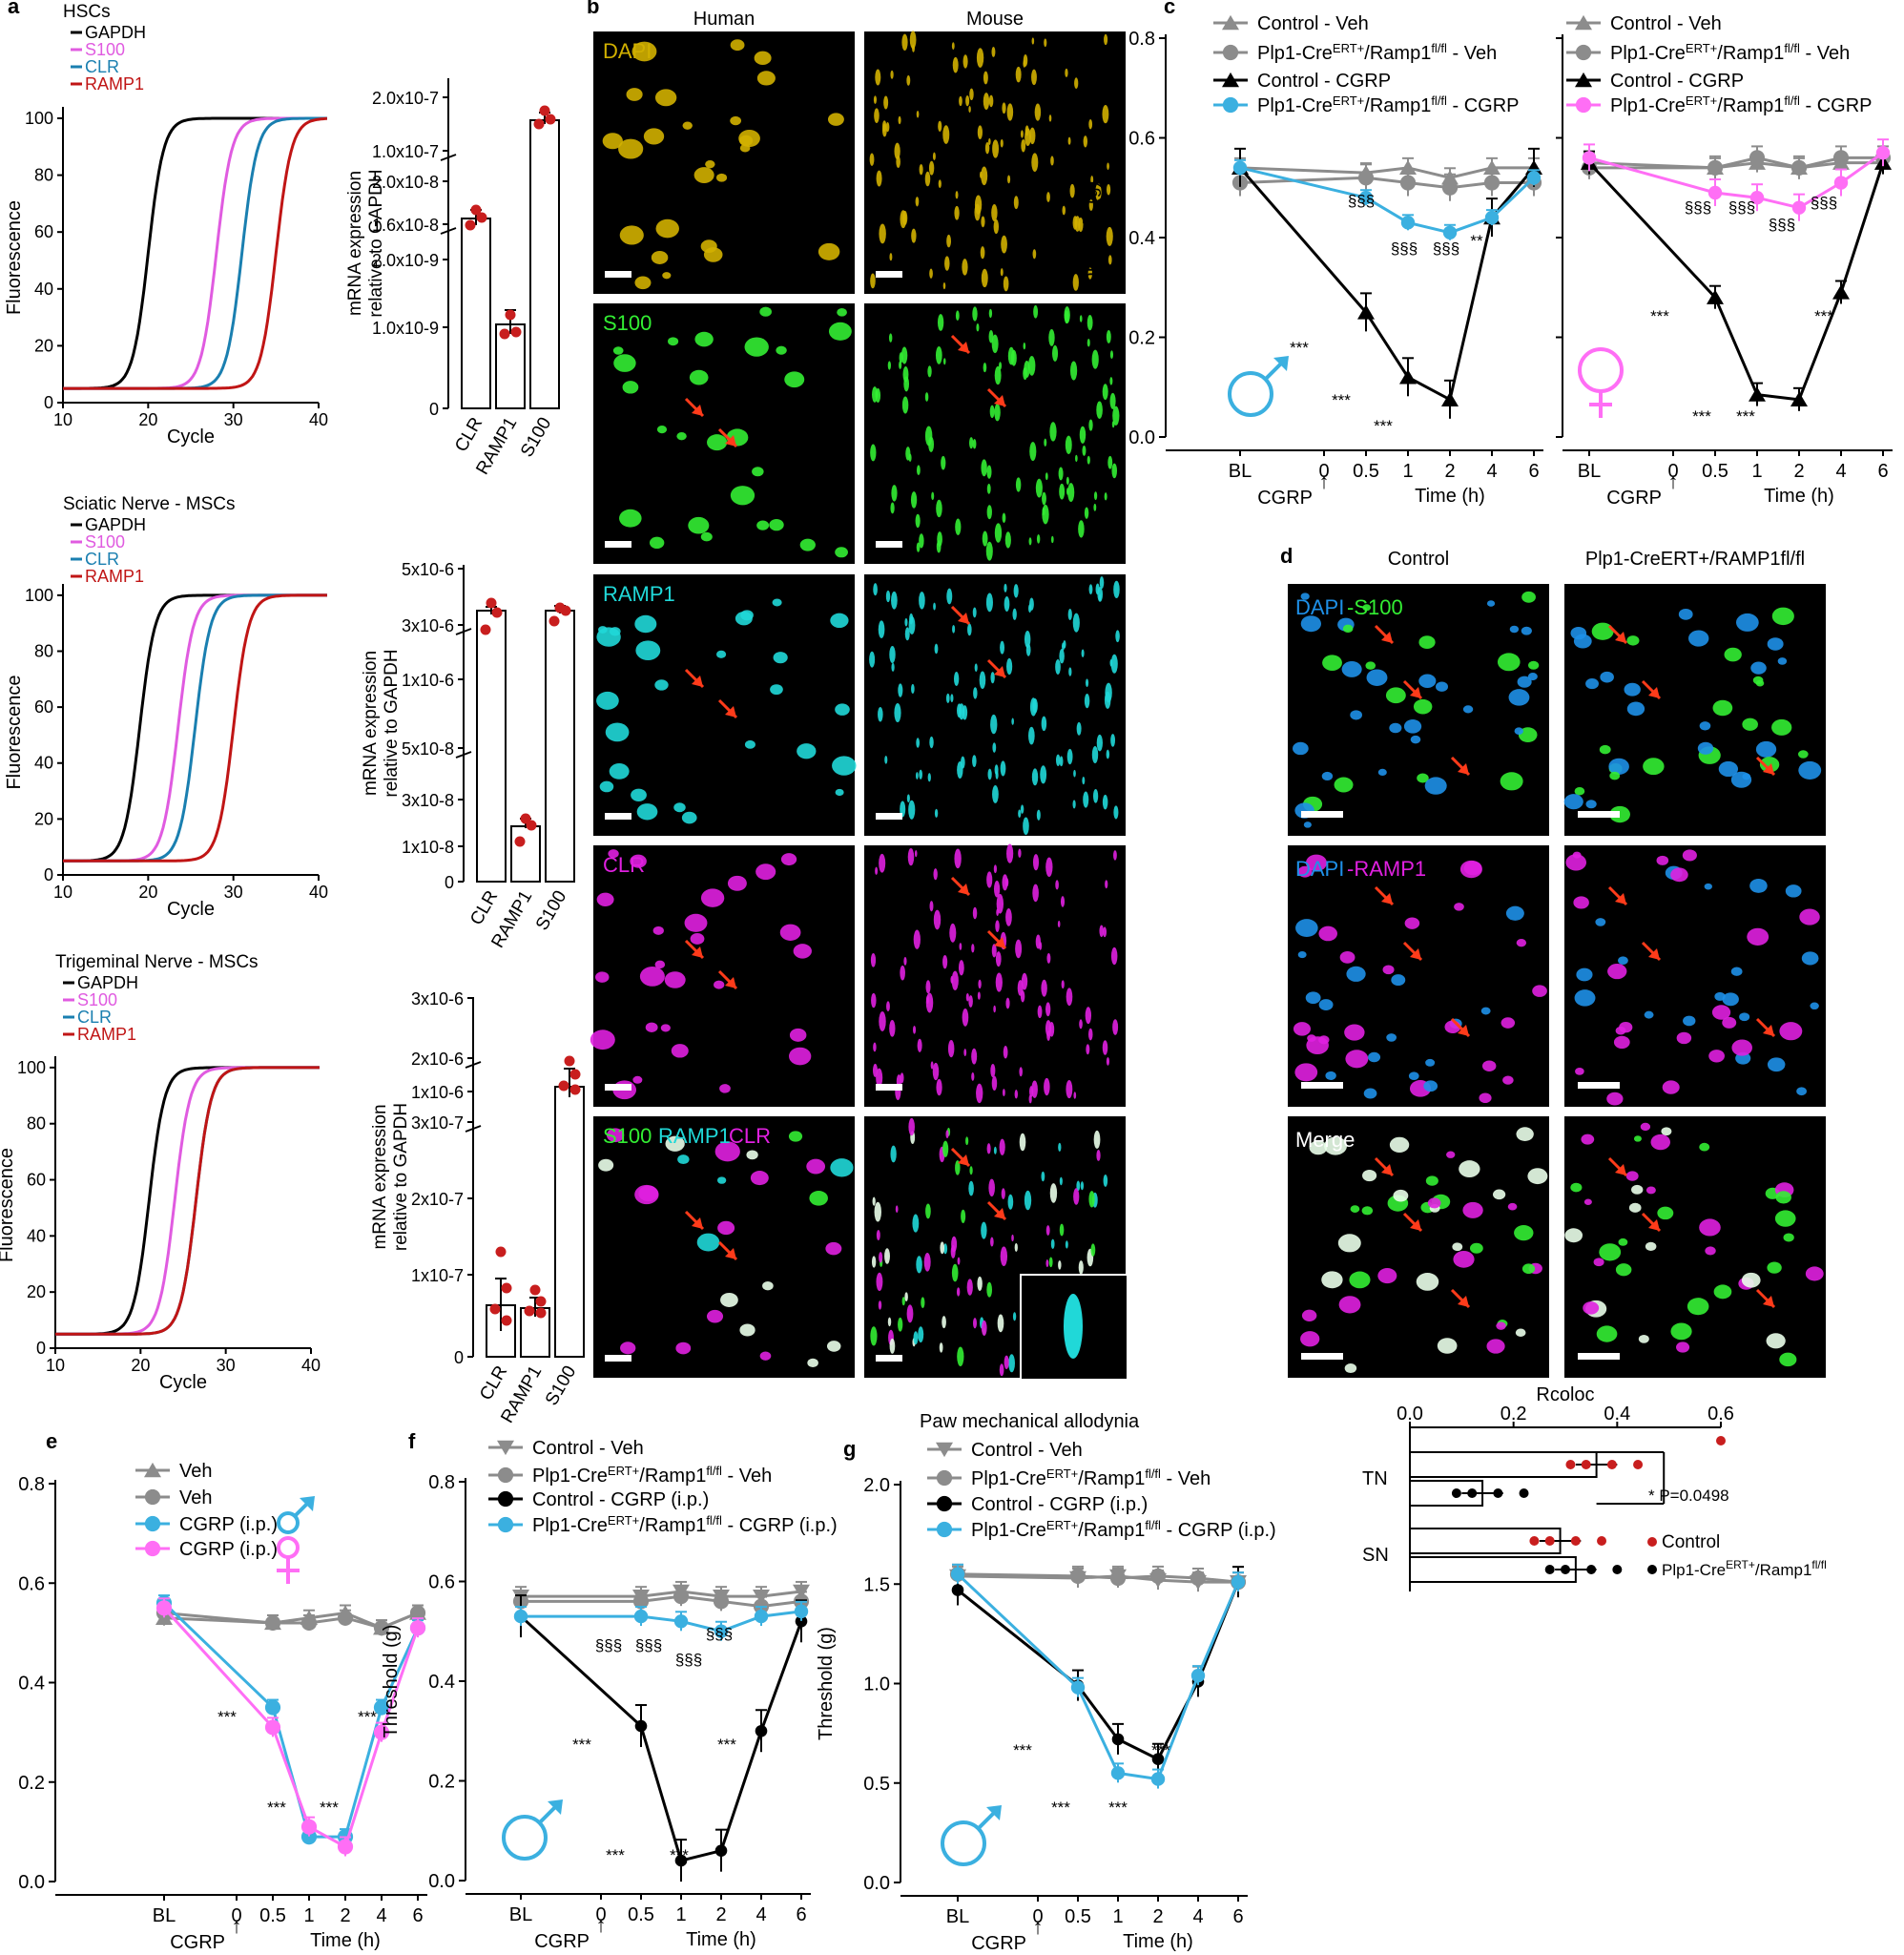  I want to click on y-tick-label: 0.0, so click(441, 1882).